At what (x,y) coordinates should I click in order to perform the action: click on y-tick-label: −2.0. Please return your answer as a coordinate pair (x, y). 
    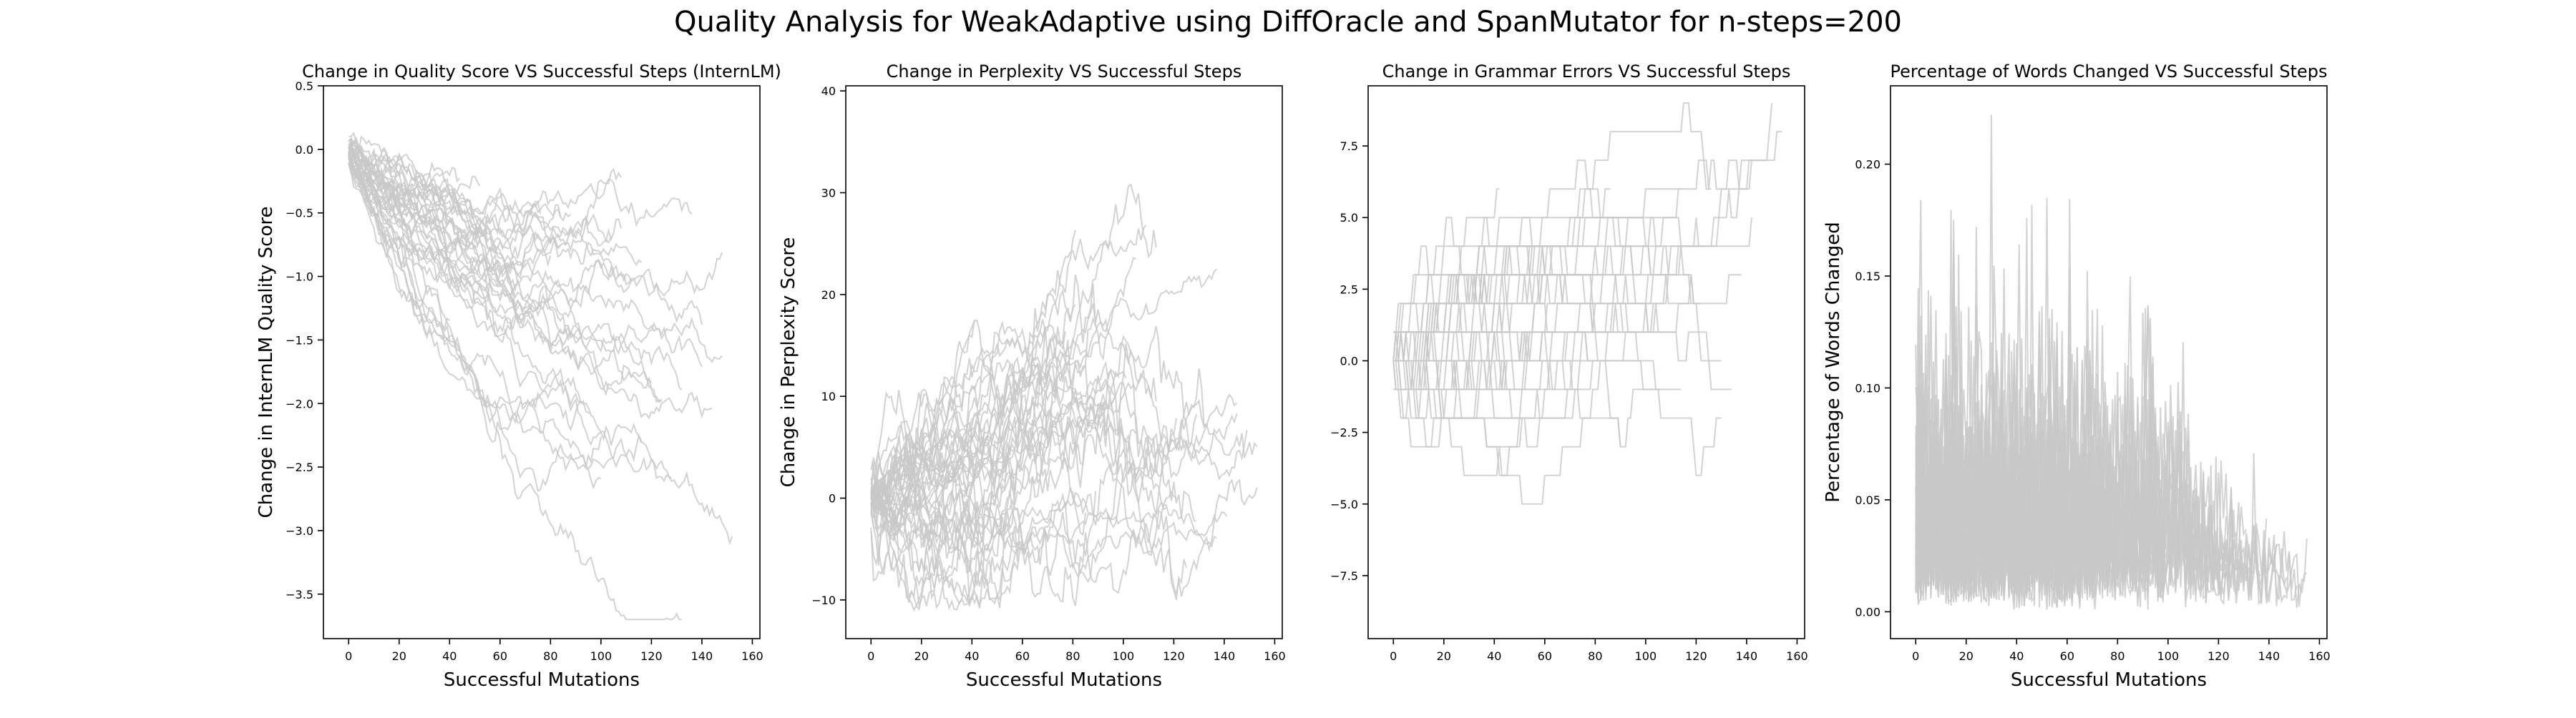
    Looking at the image, I should click on (299, 403).